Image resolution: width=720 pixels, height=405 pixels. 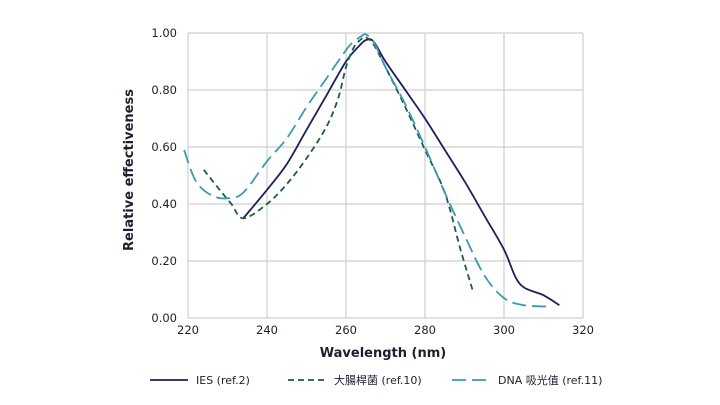 I want to click on y-tick-label: 0.00, so click(x=164, y=318).